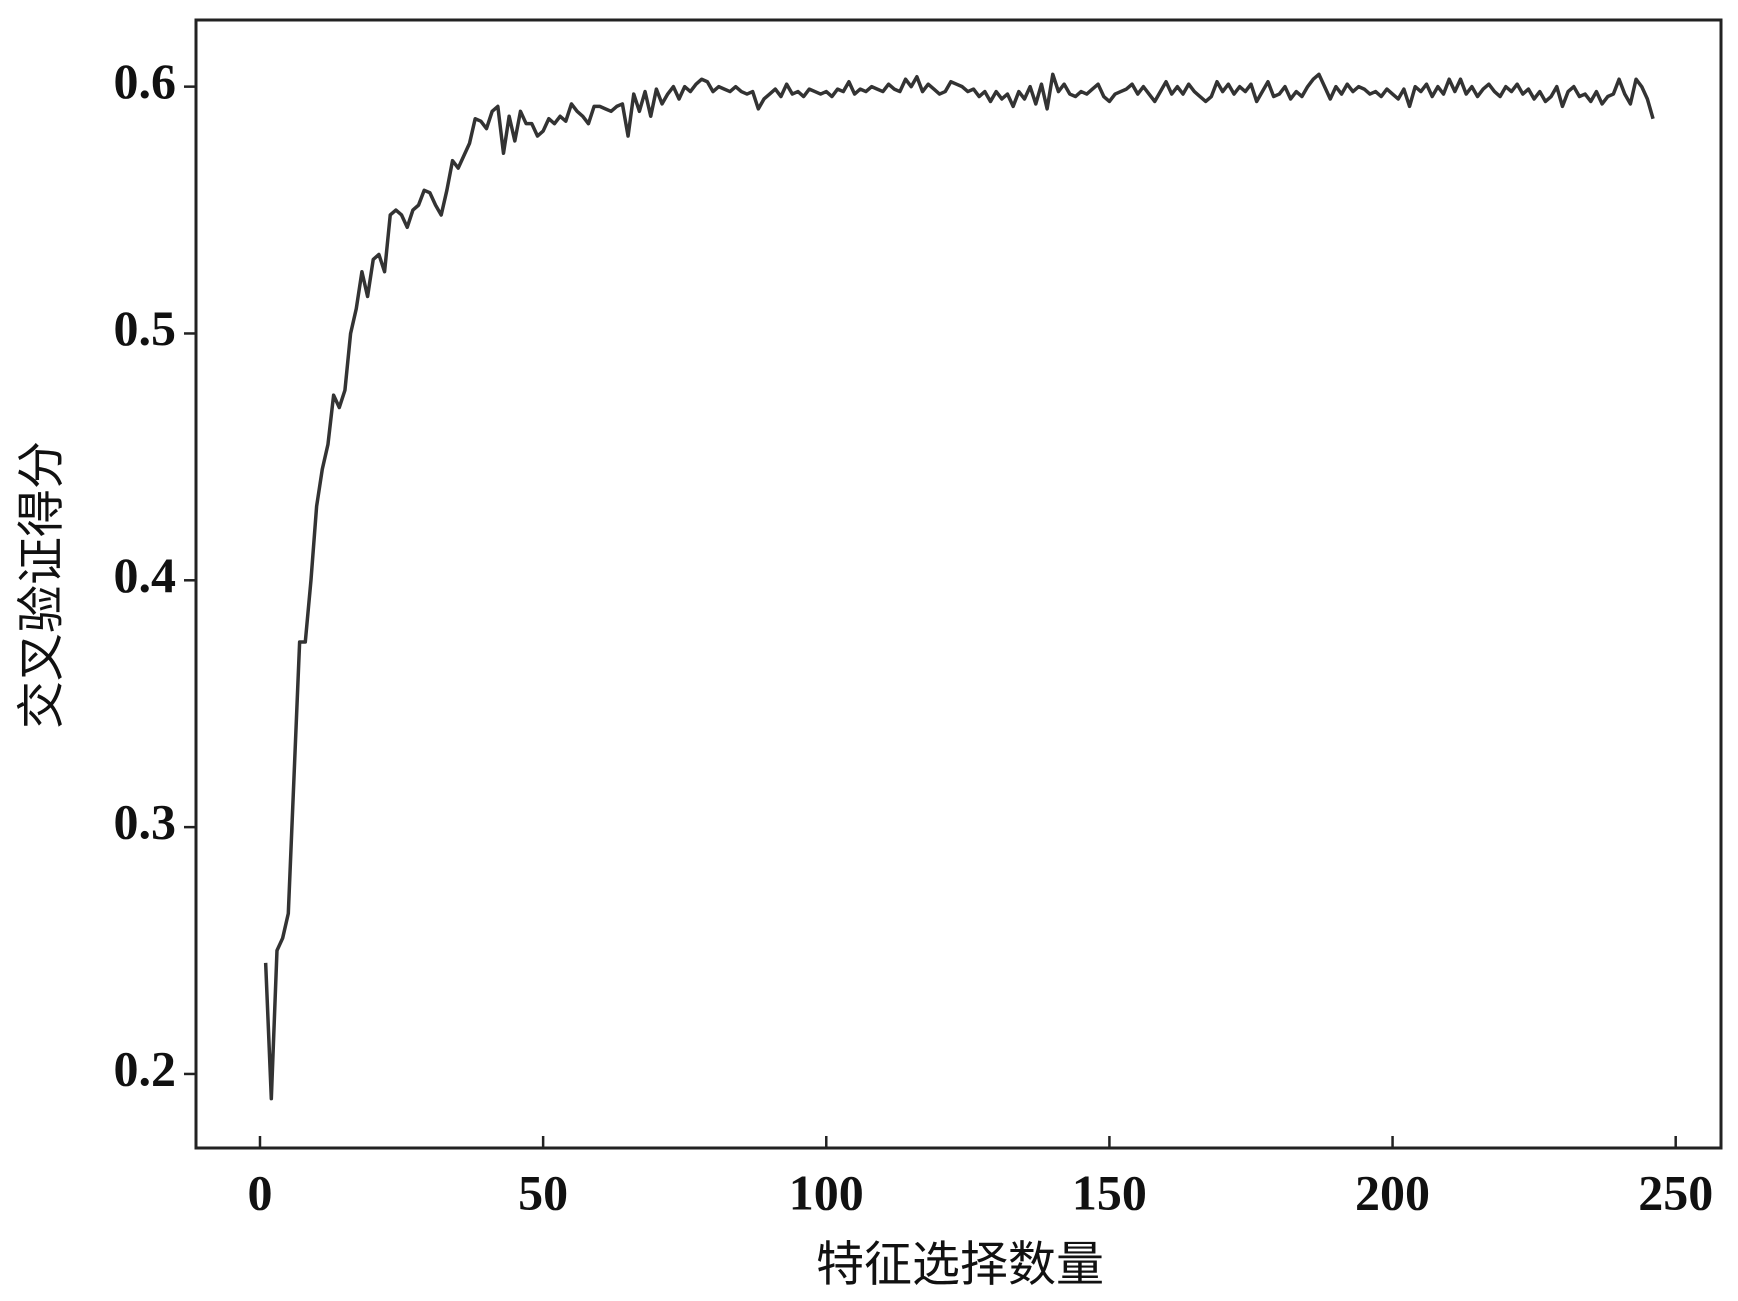  I want to click on y-tick-label: 0.6, so click(145, 81).